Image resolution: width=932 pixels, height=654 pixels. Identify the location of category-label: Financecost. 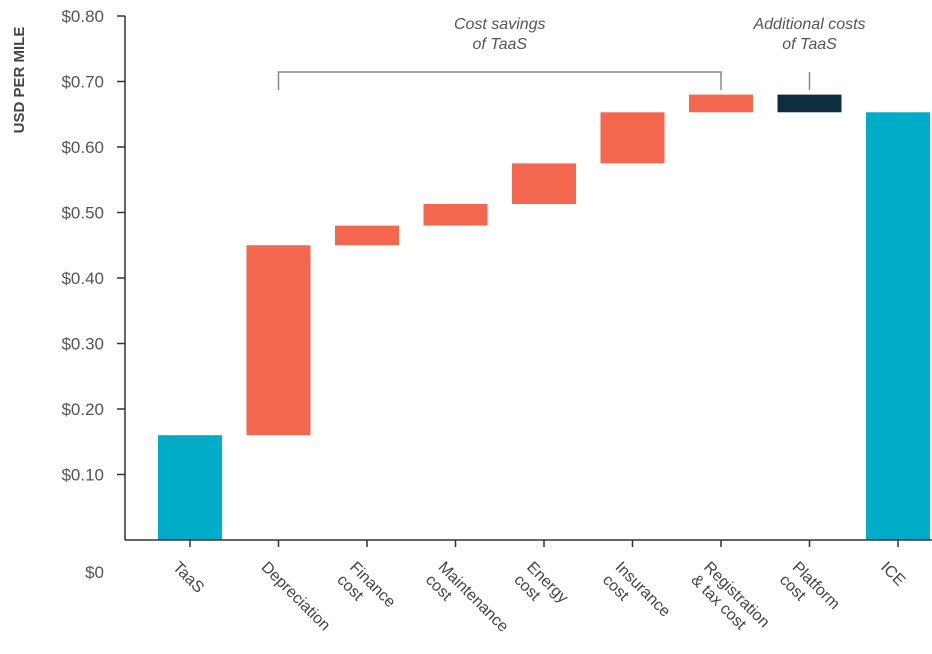
(365, 591).